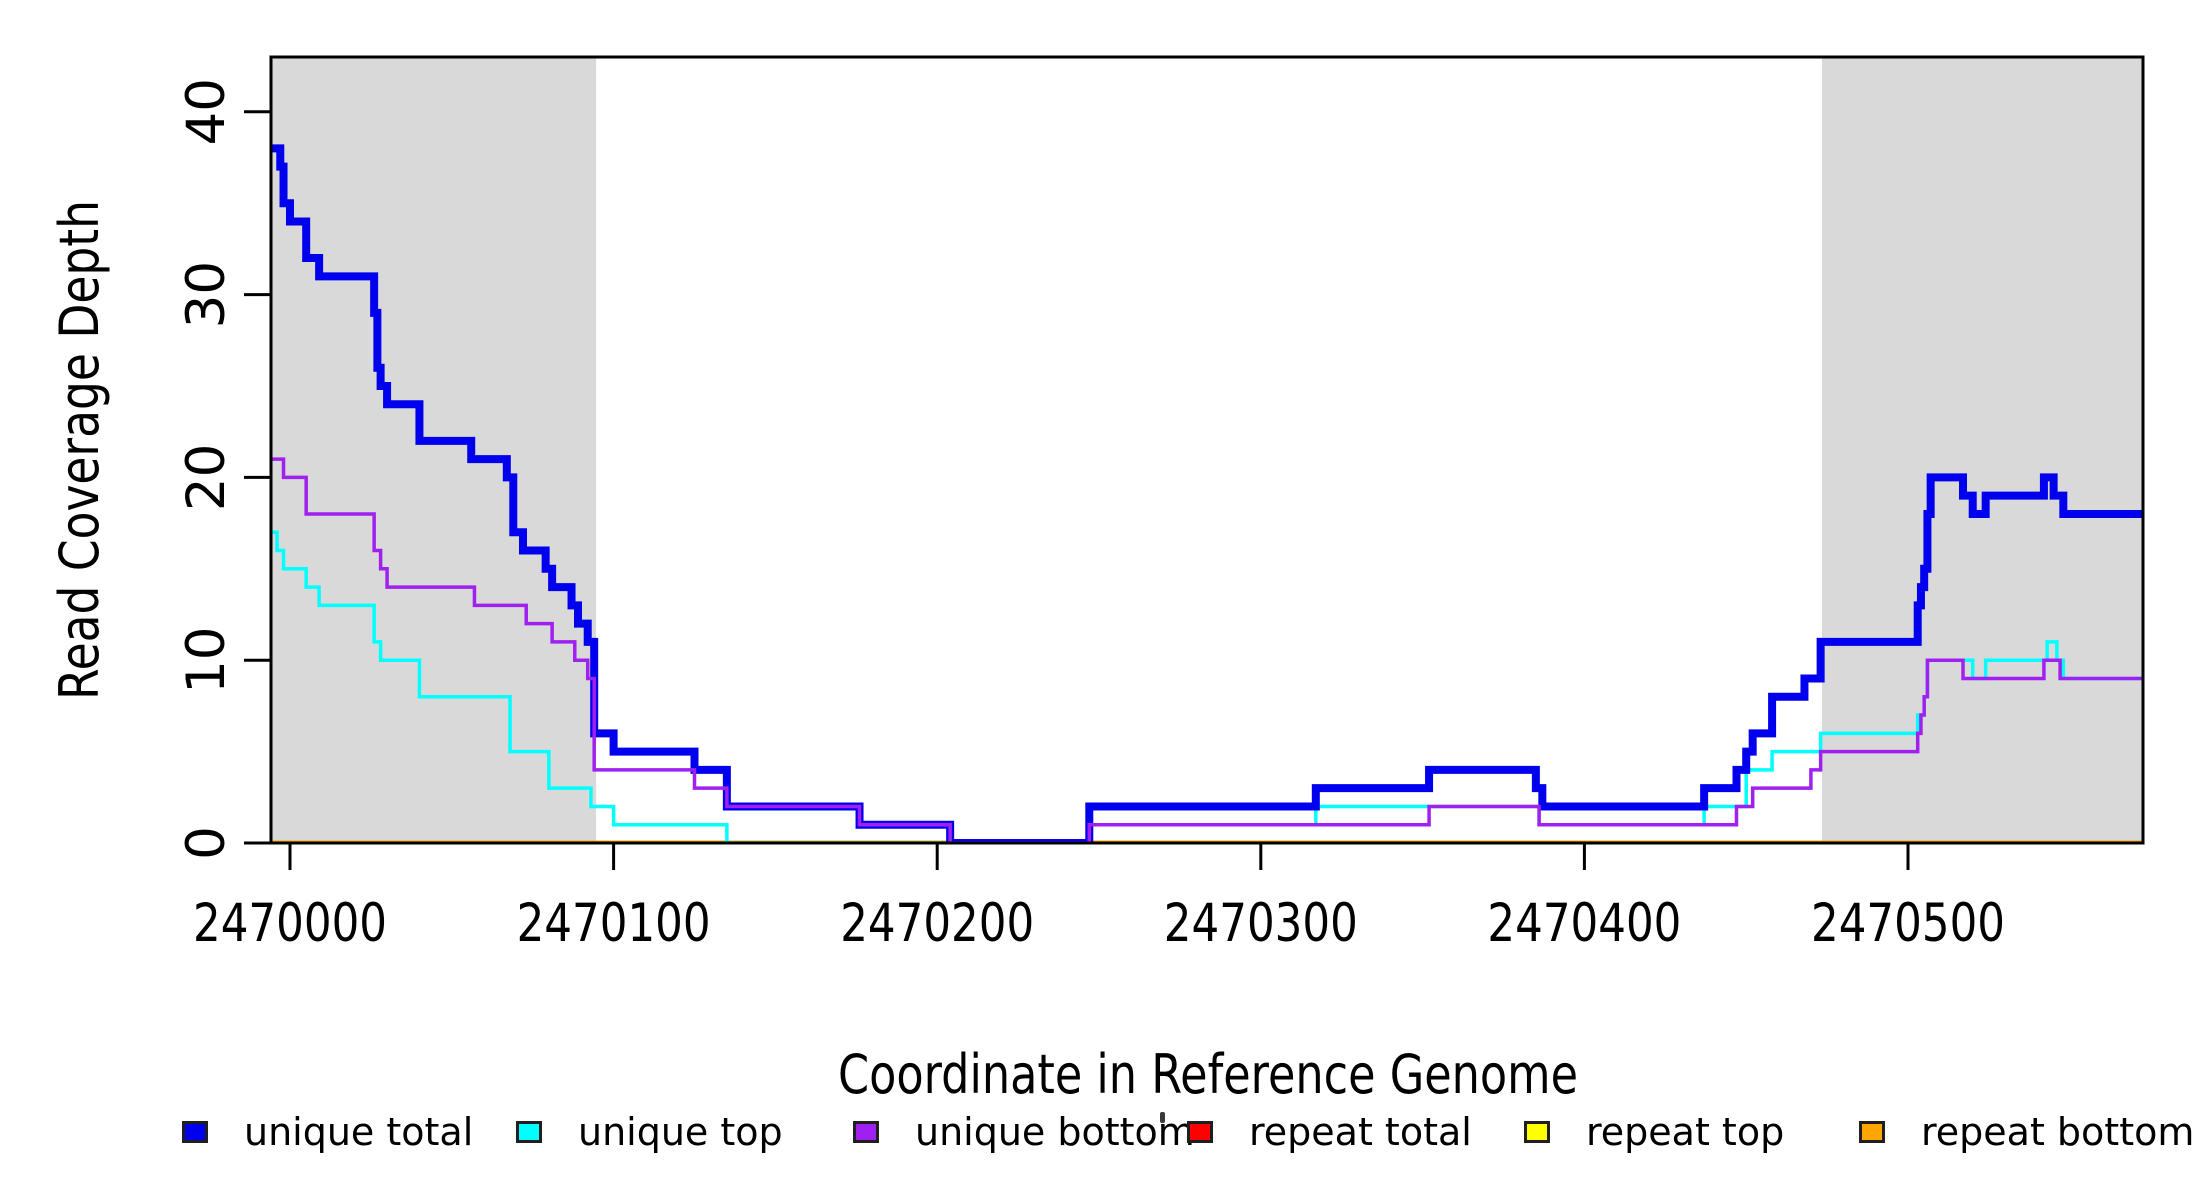 This screenshot has height=1200, width=2200. What do you see at coordinates (1162, 1117) in the screenshot?
I see `stray-mark` at bounding box center [1162, 1117].